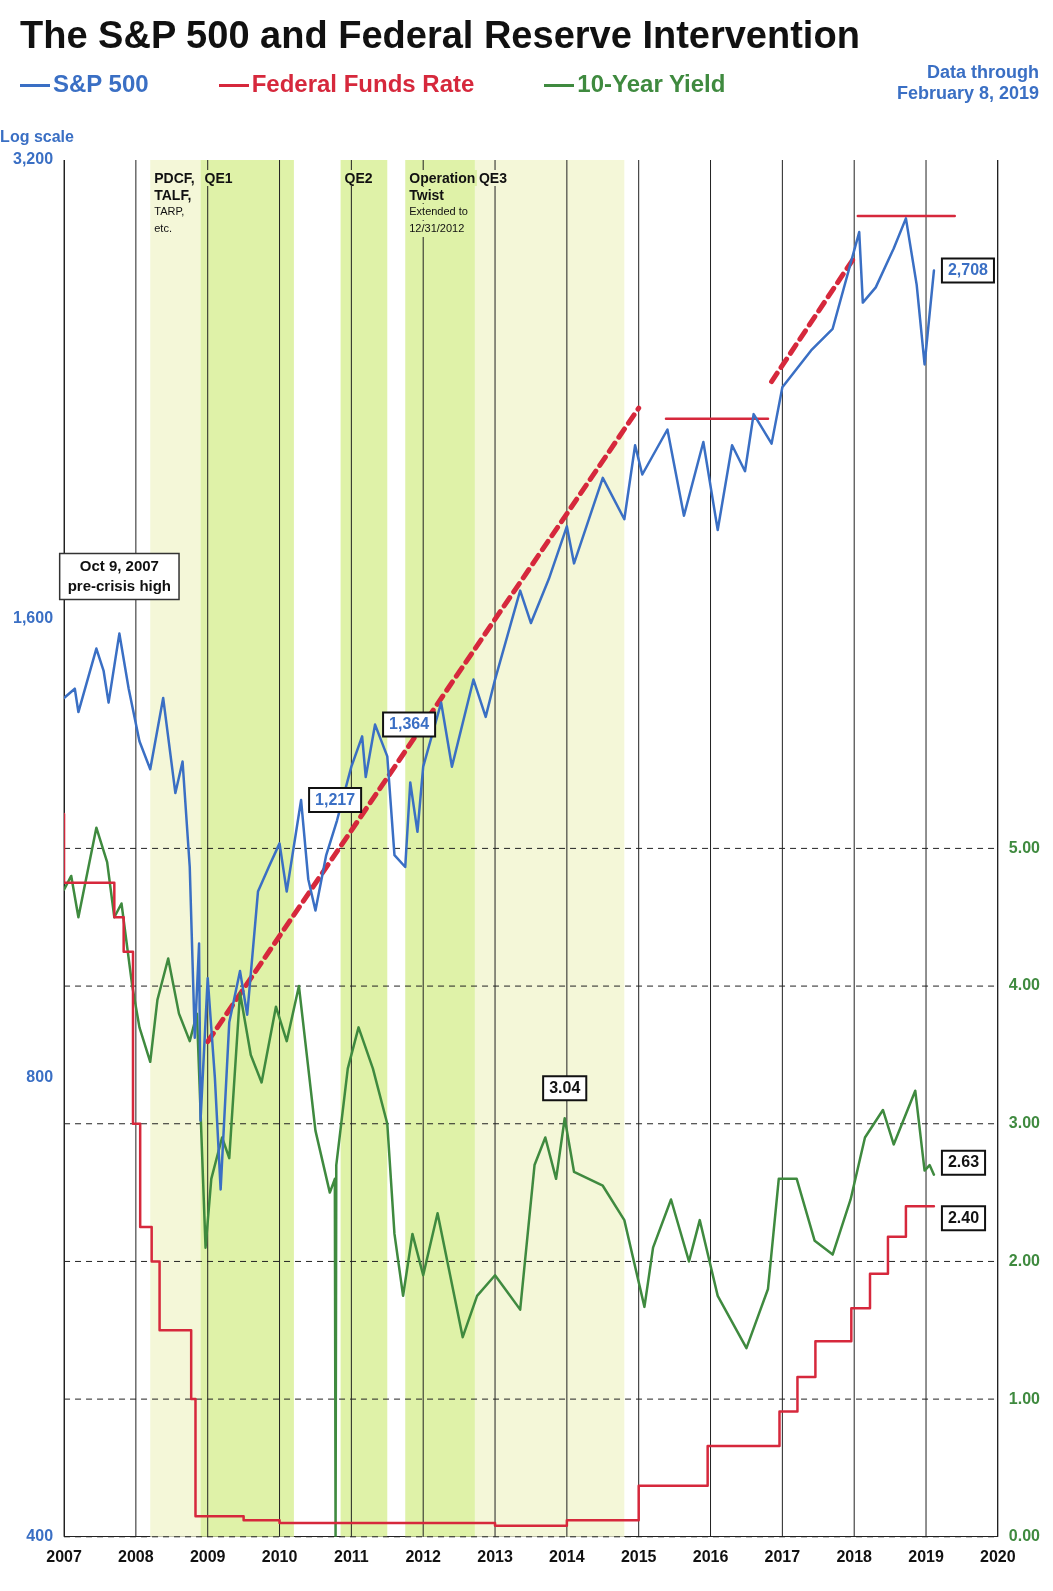 This screenshot has width=1053, height=1591. Describe the element at coordinates (207, 1556) in the screenshot. I see `x-tick-label: 2009` at that location.